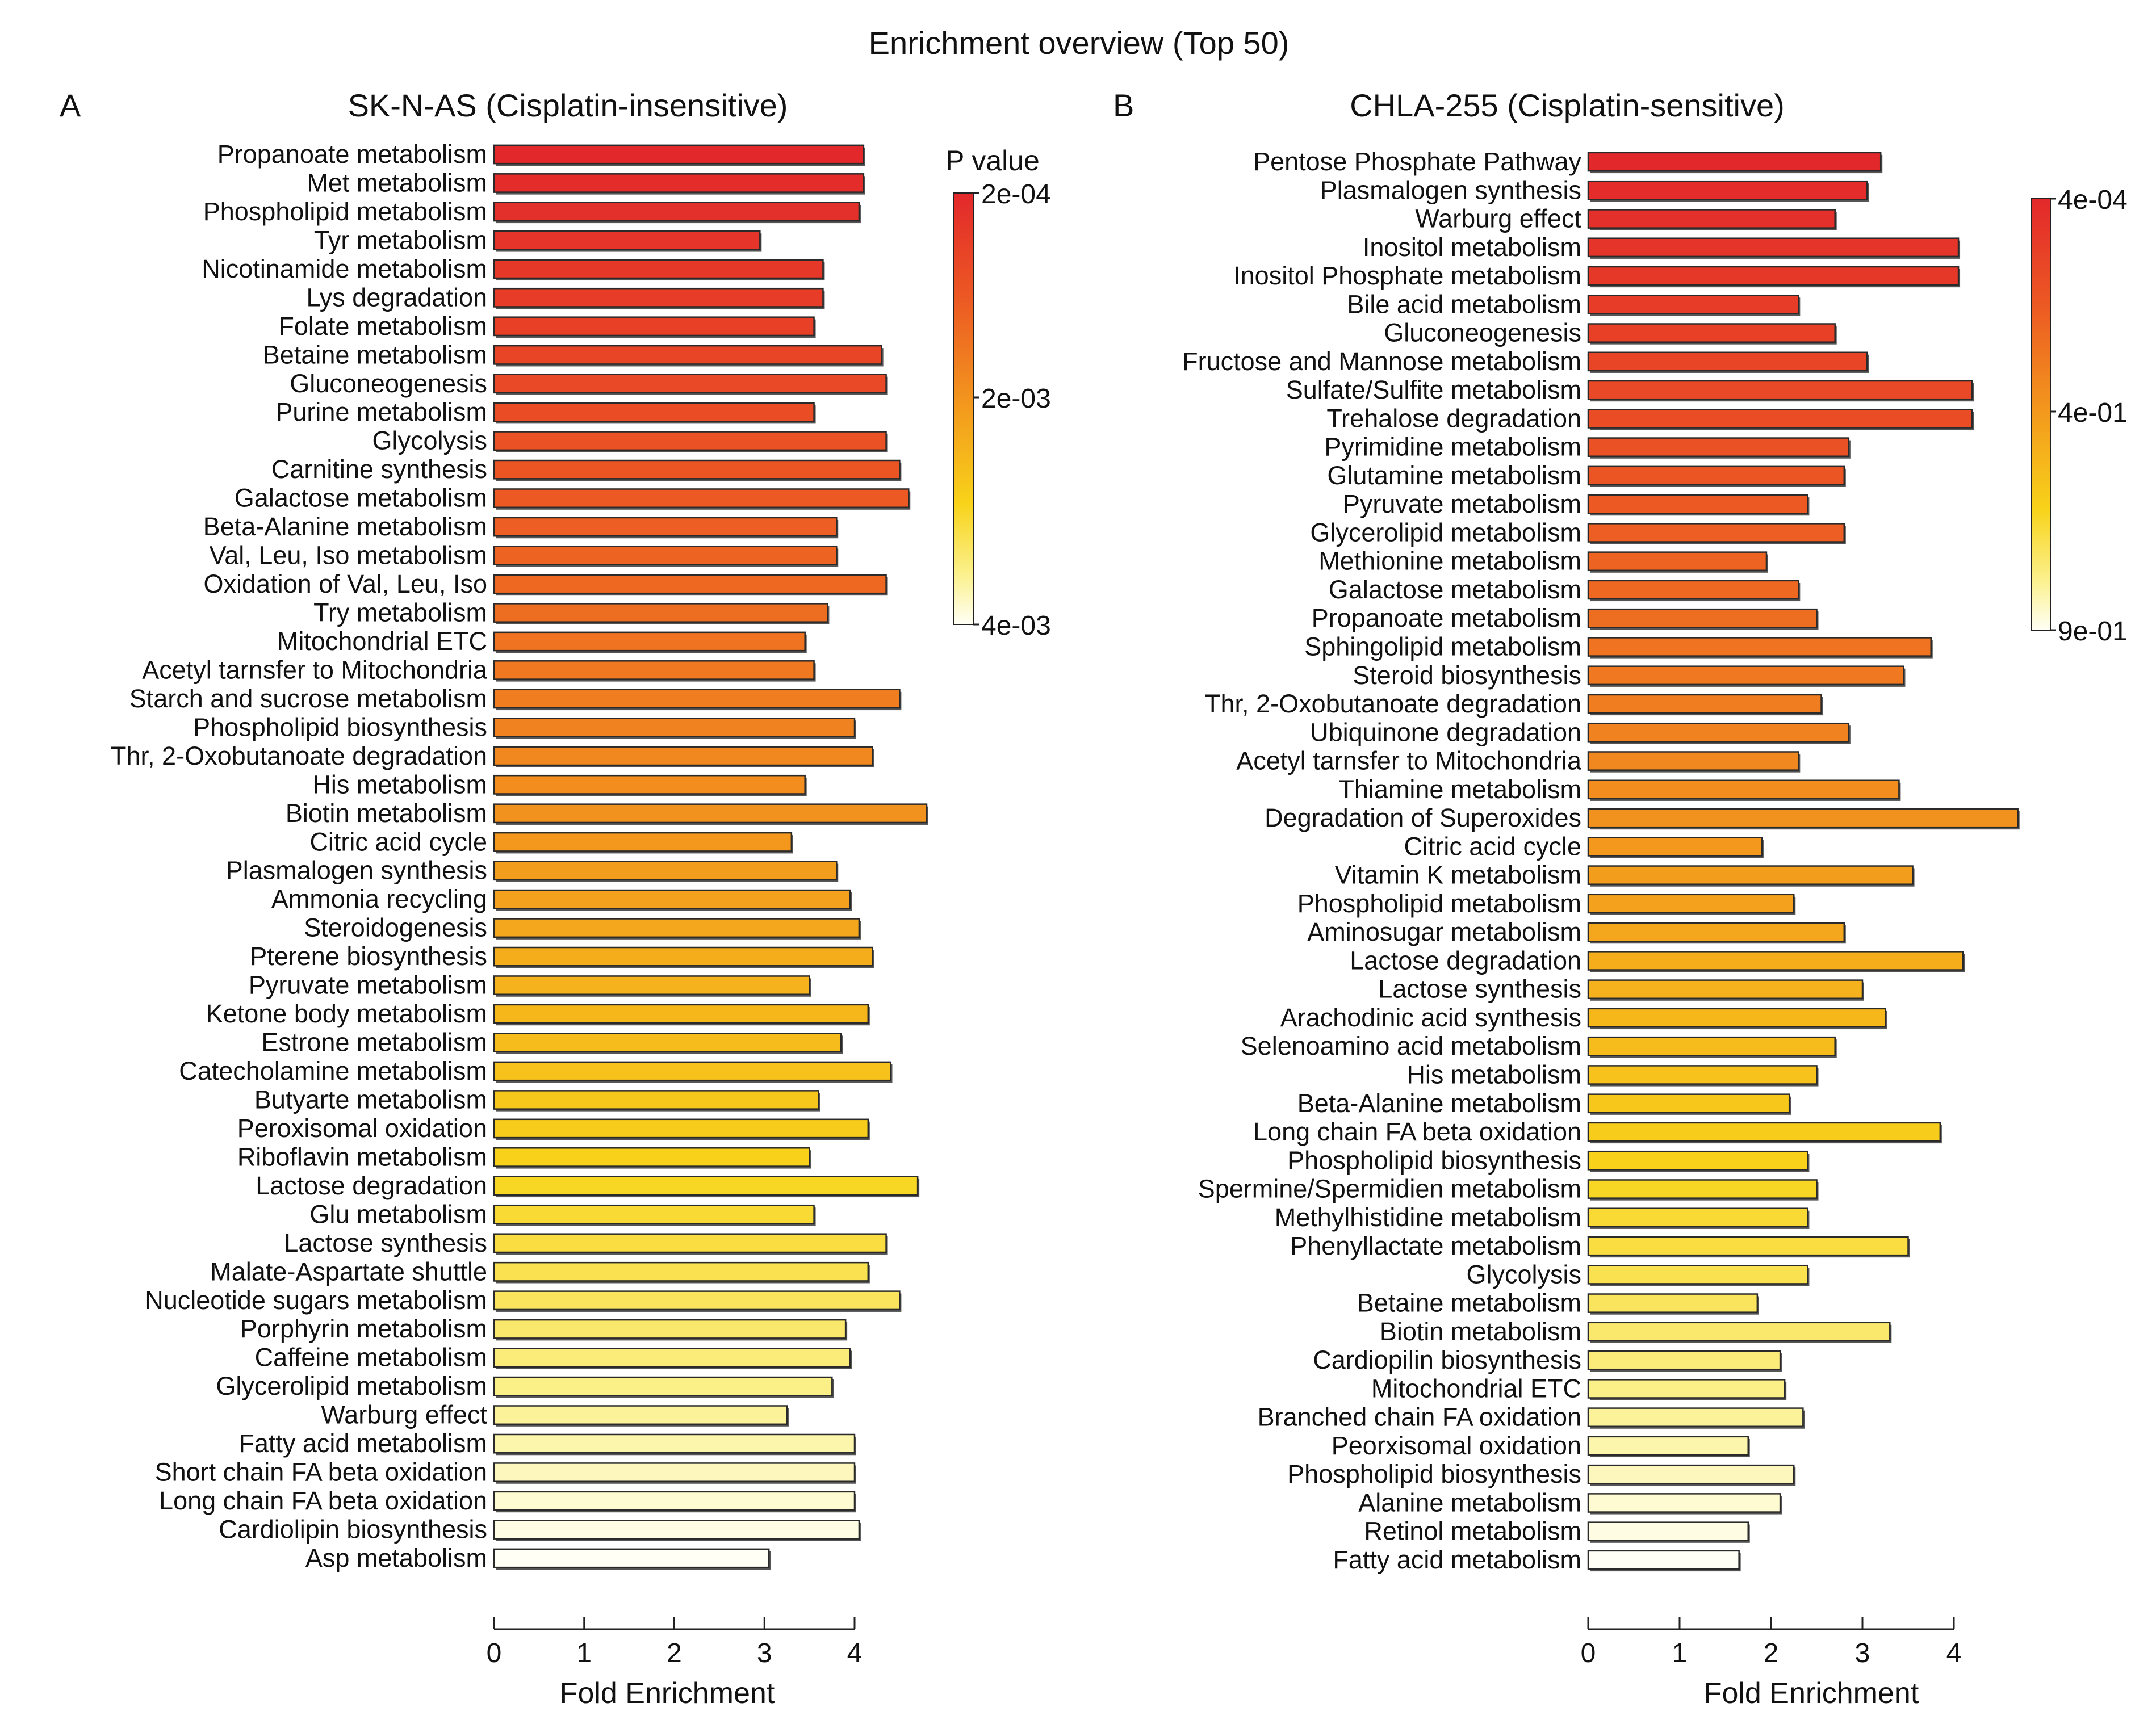 Image resolution: width=2156 pixels, height=1728 pixels. I want to click on category-label: Phospholipid biosynthesis, so click(1434, 1474).